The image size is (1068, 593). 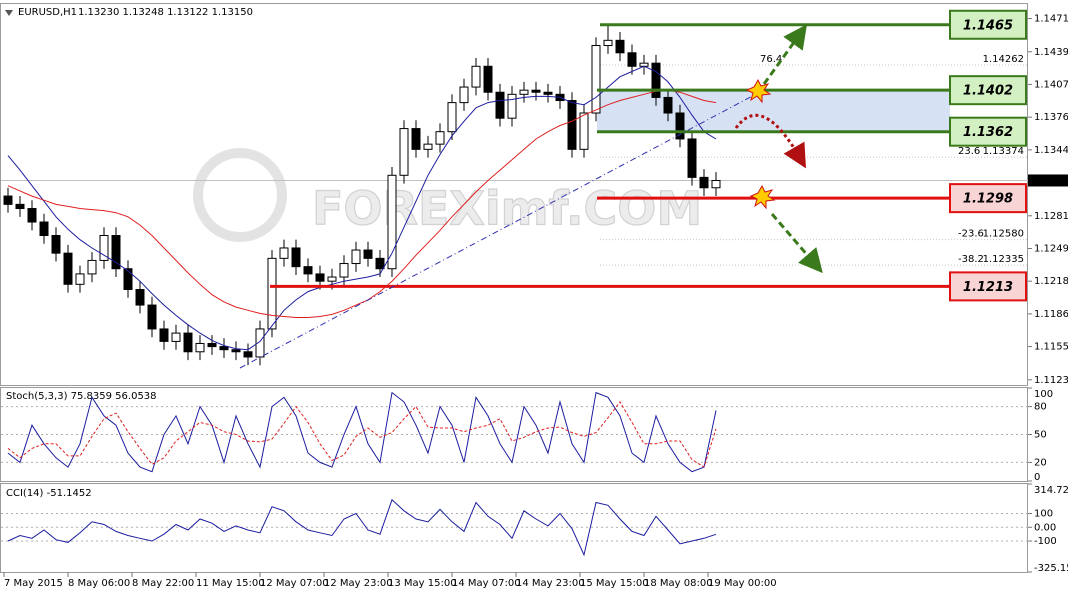 What do you see at coordinates (773, 111) in the screenshot?
I see `zone` at bounding box center [773, 111].